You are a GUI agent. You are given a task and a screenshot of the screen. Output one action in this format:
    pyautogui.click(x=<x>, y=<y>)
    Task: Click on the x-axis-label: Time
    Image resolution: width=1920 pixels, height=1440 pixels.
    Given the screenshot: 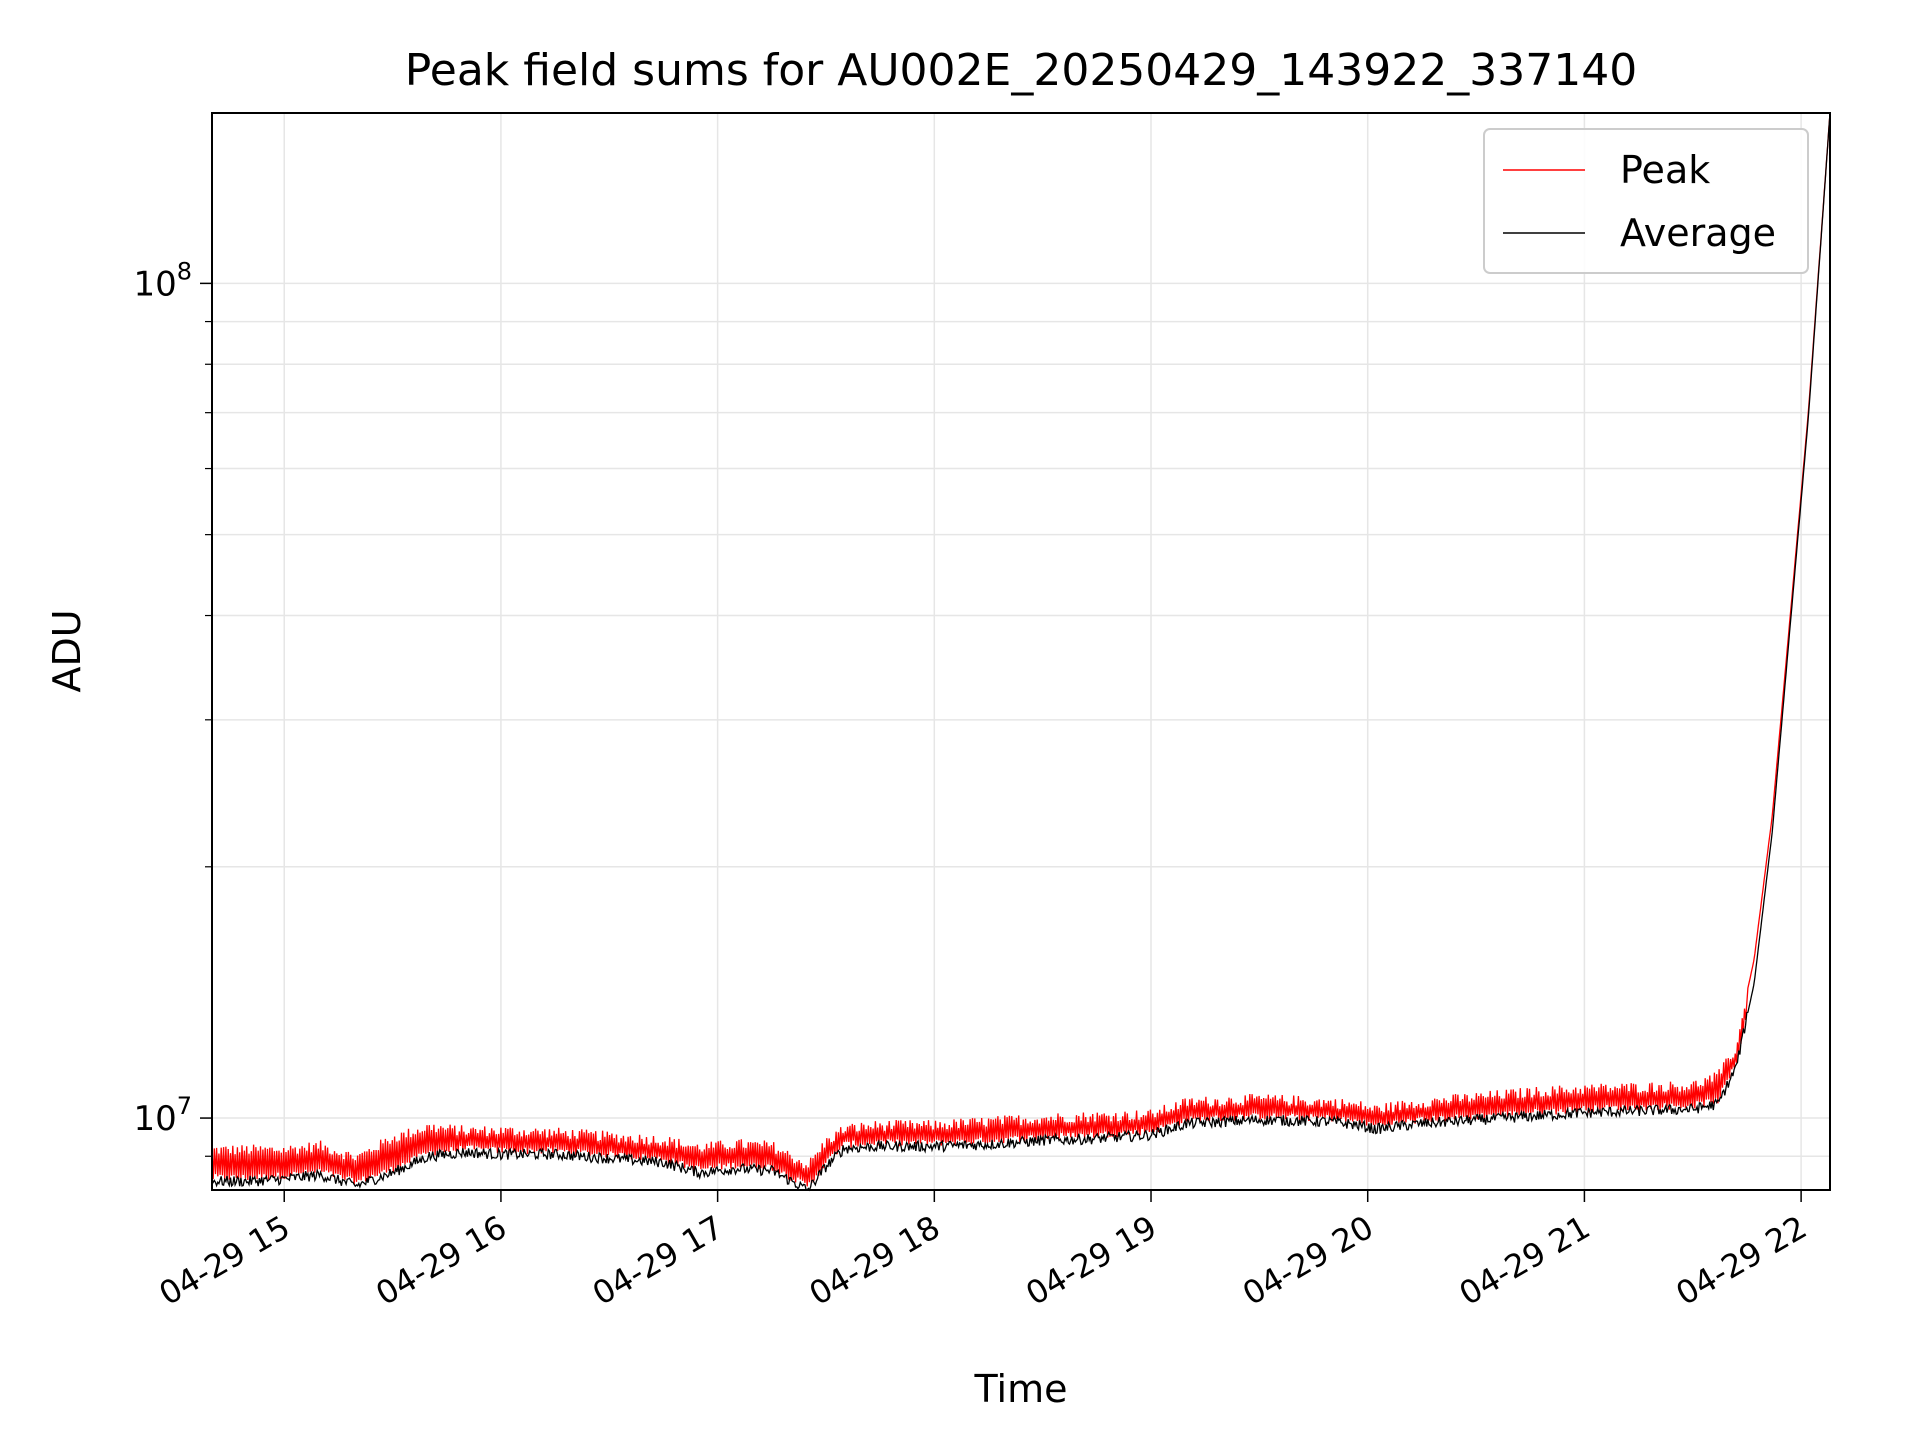 What is the action you would take?
    pyautogui.click(x=1021, y=1389)
    